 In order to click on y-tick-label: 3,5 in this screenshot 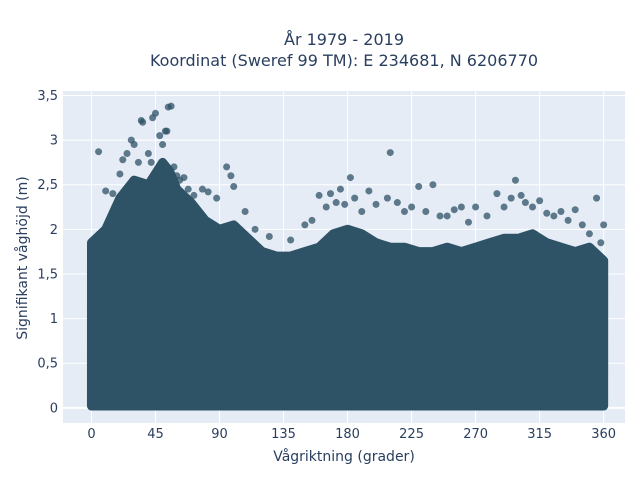, I will do `click(47, 96)`.